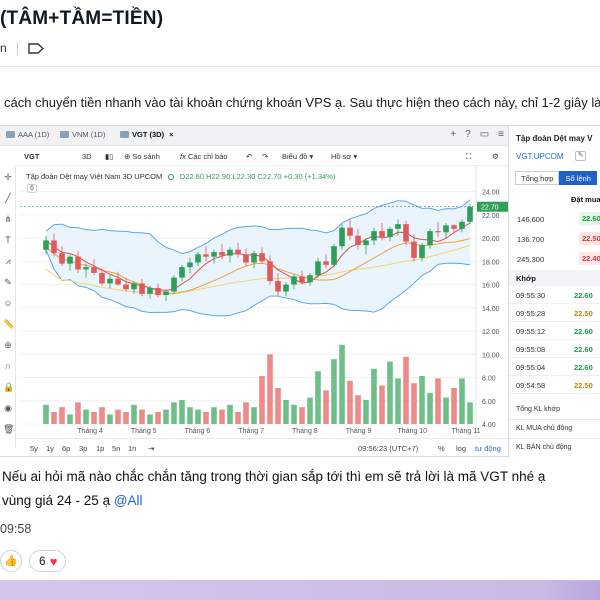 The height and width of the screenshot is (600, 600). Describe the element at coordinates (578, 178) in the screenshot. I see `tab-order-book: Sổ lệnh` at that location.